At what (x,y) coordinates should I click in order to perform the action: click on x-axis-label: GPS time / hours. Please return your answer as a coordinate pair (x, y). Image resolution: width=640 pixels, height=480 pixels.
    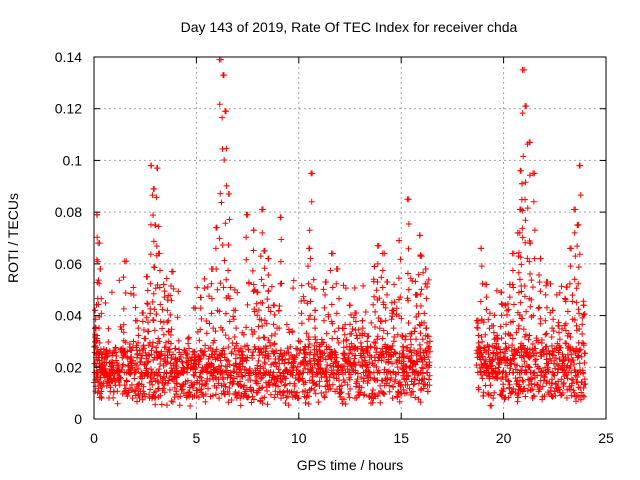
    Looking at the image, I should click on (350, 465).